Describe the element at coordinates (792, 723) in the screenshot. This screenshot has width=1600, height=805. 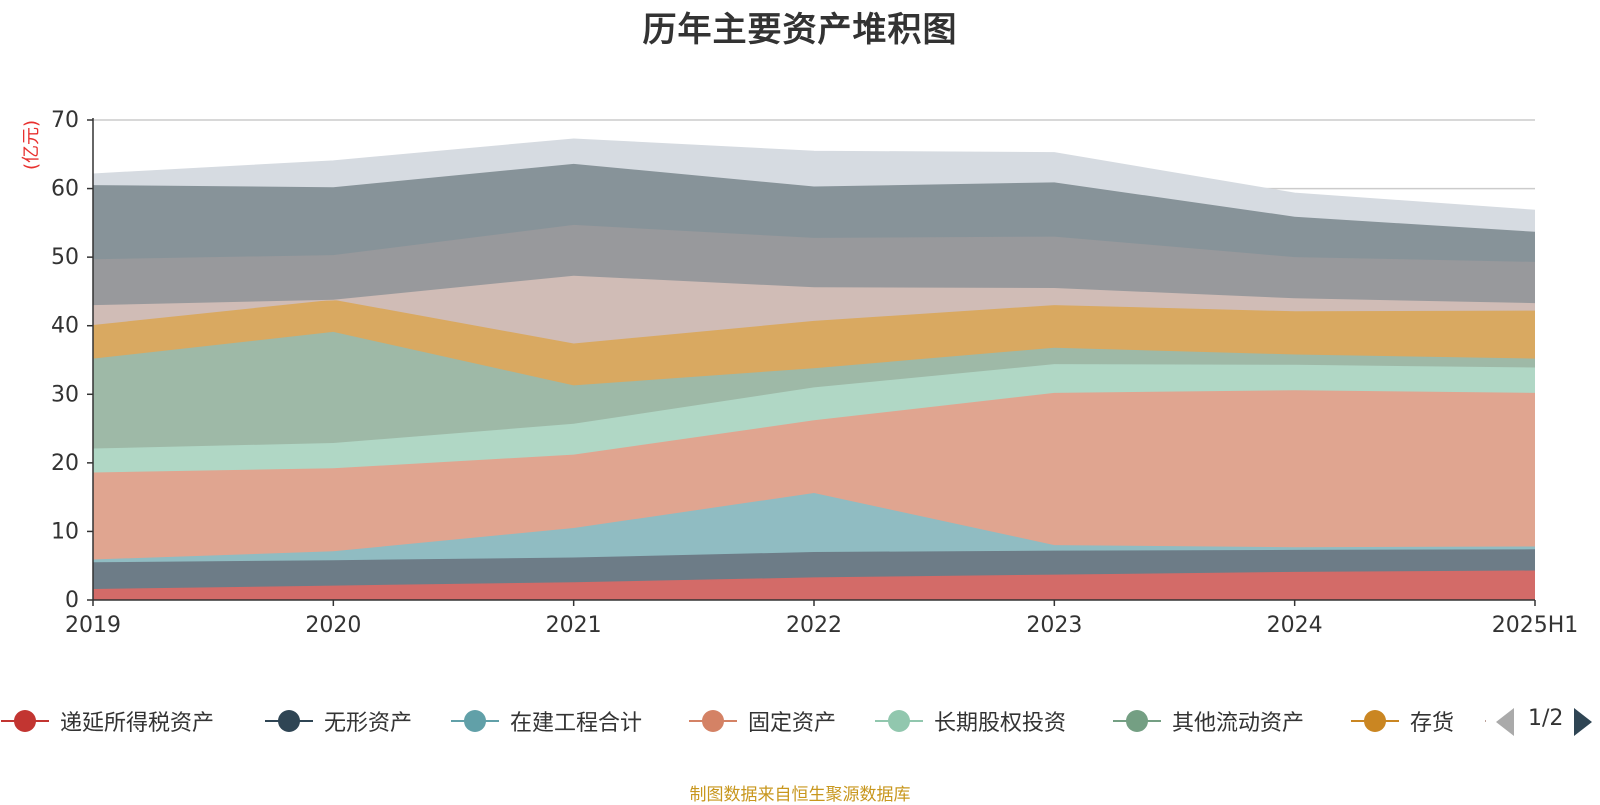
I see `legend-label: 固定资产` at that location.